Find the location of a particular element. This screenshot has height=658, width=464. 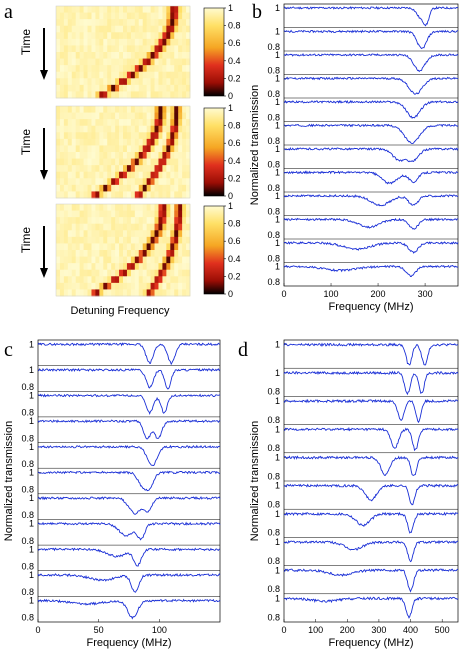

y-axis-label: Normalized transmission is located at coordinates (9, 481).